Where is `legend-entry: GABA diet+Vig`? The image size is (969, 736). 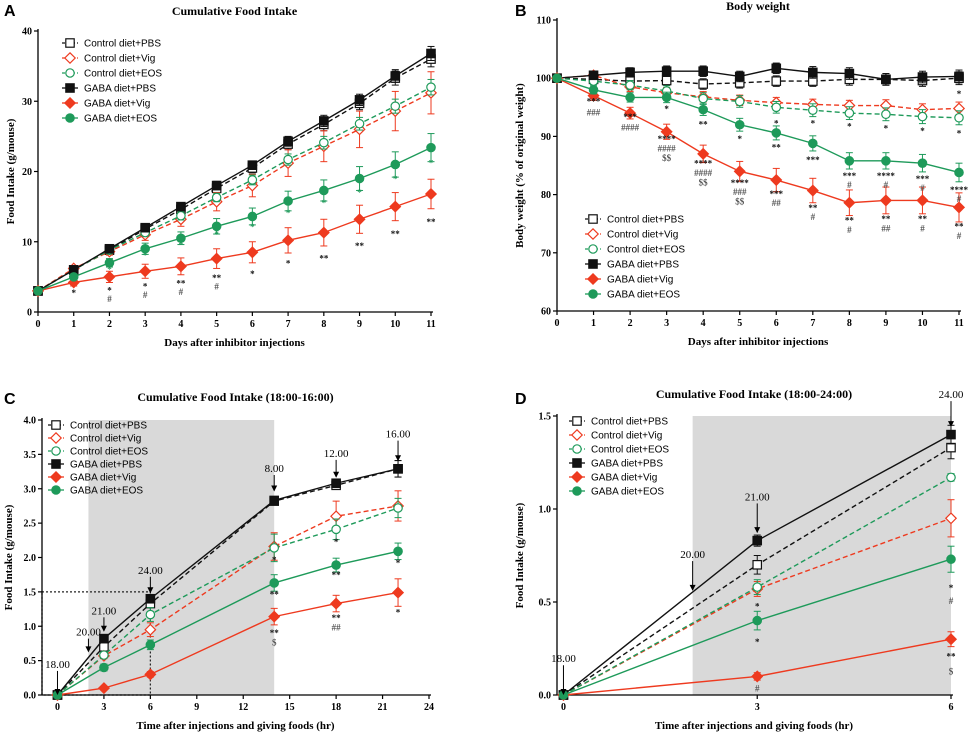 legend-entry: GABA diet+Vig is located at coordinates (117, 104).